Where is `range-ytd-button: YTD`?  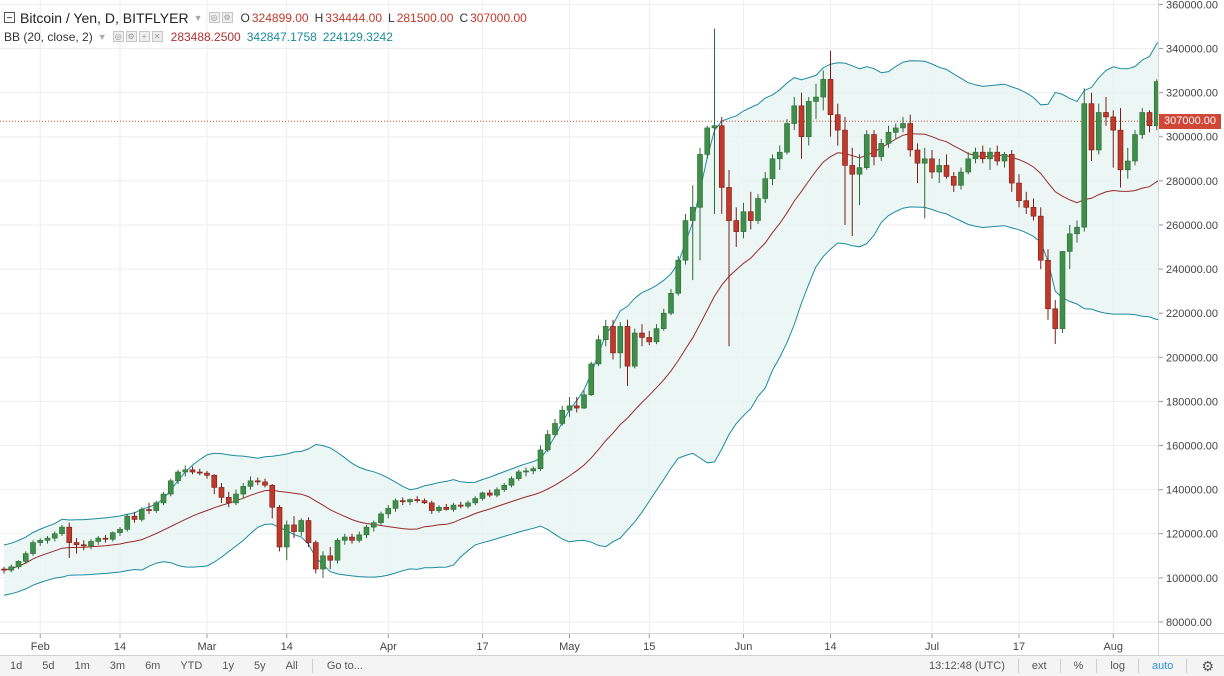
range-ytd-button: YTD is located at coordinates (191, 666).